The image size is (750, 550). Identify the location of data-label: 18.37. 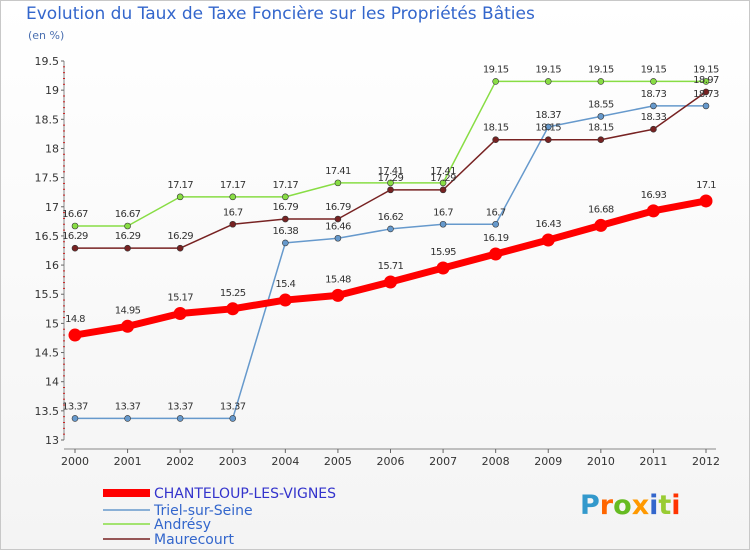
(548, 115).